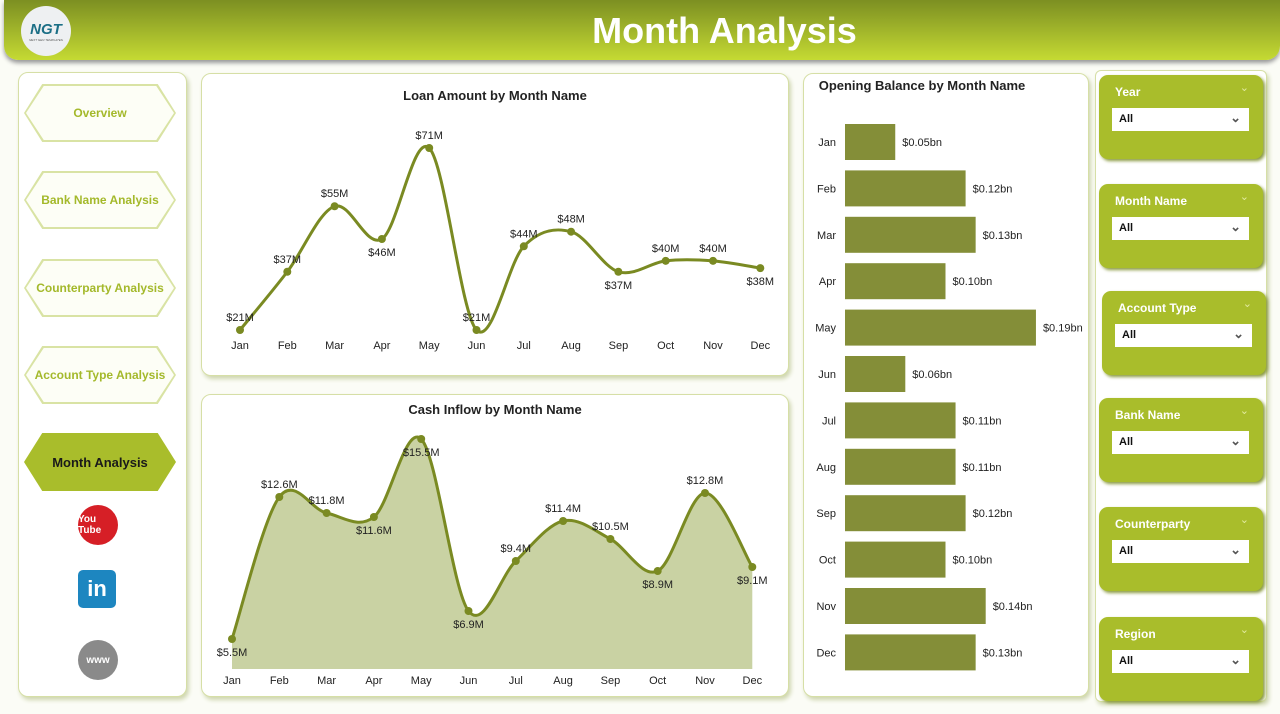 This screenshot has width=1280, height=714. I want to click on chart-title: Loan Amount by Month Name, so click(495, 95).